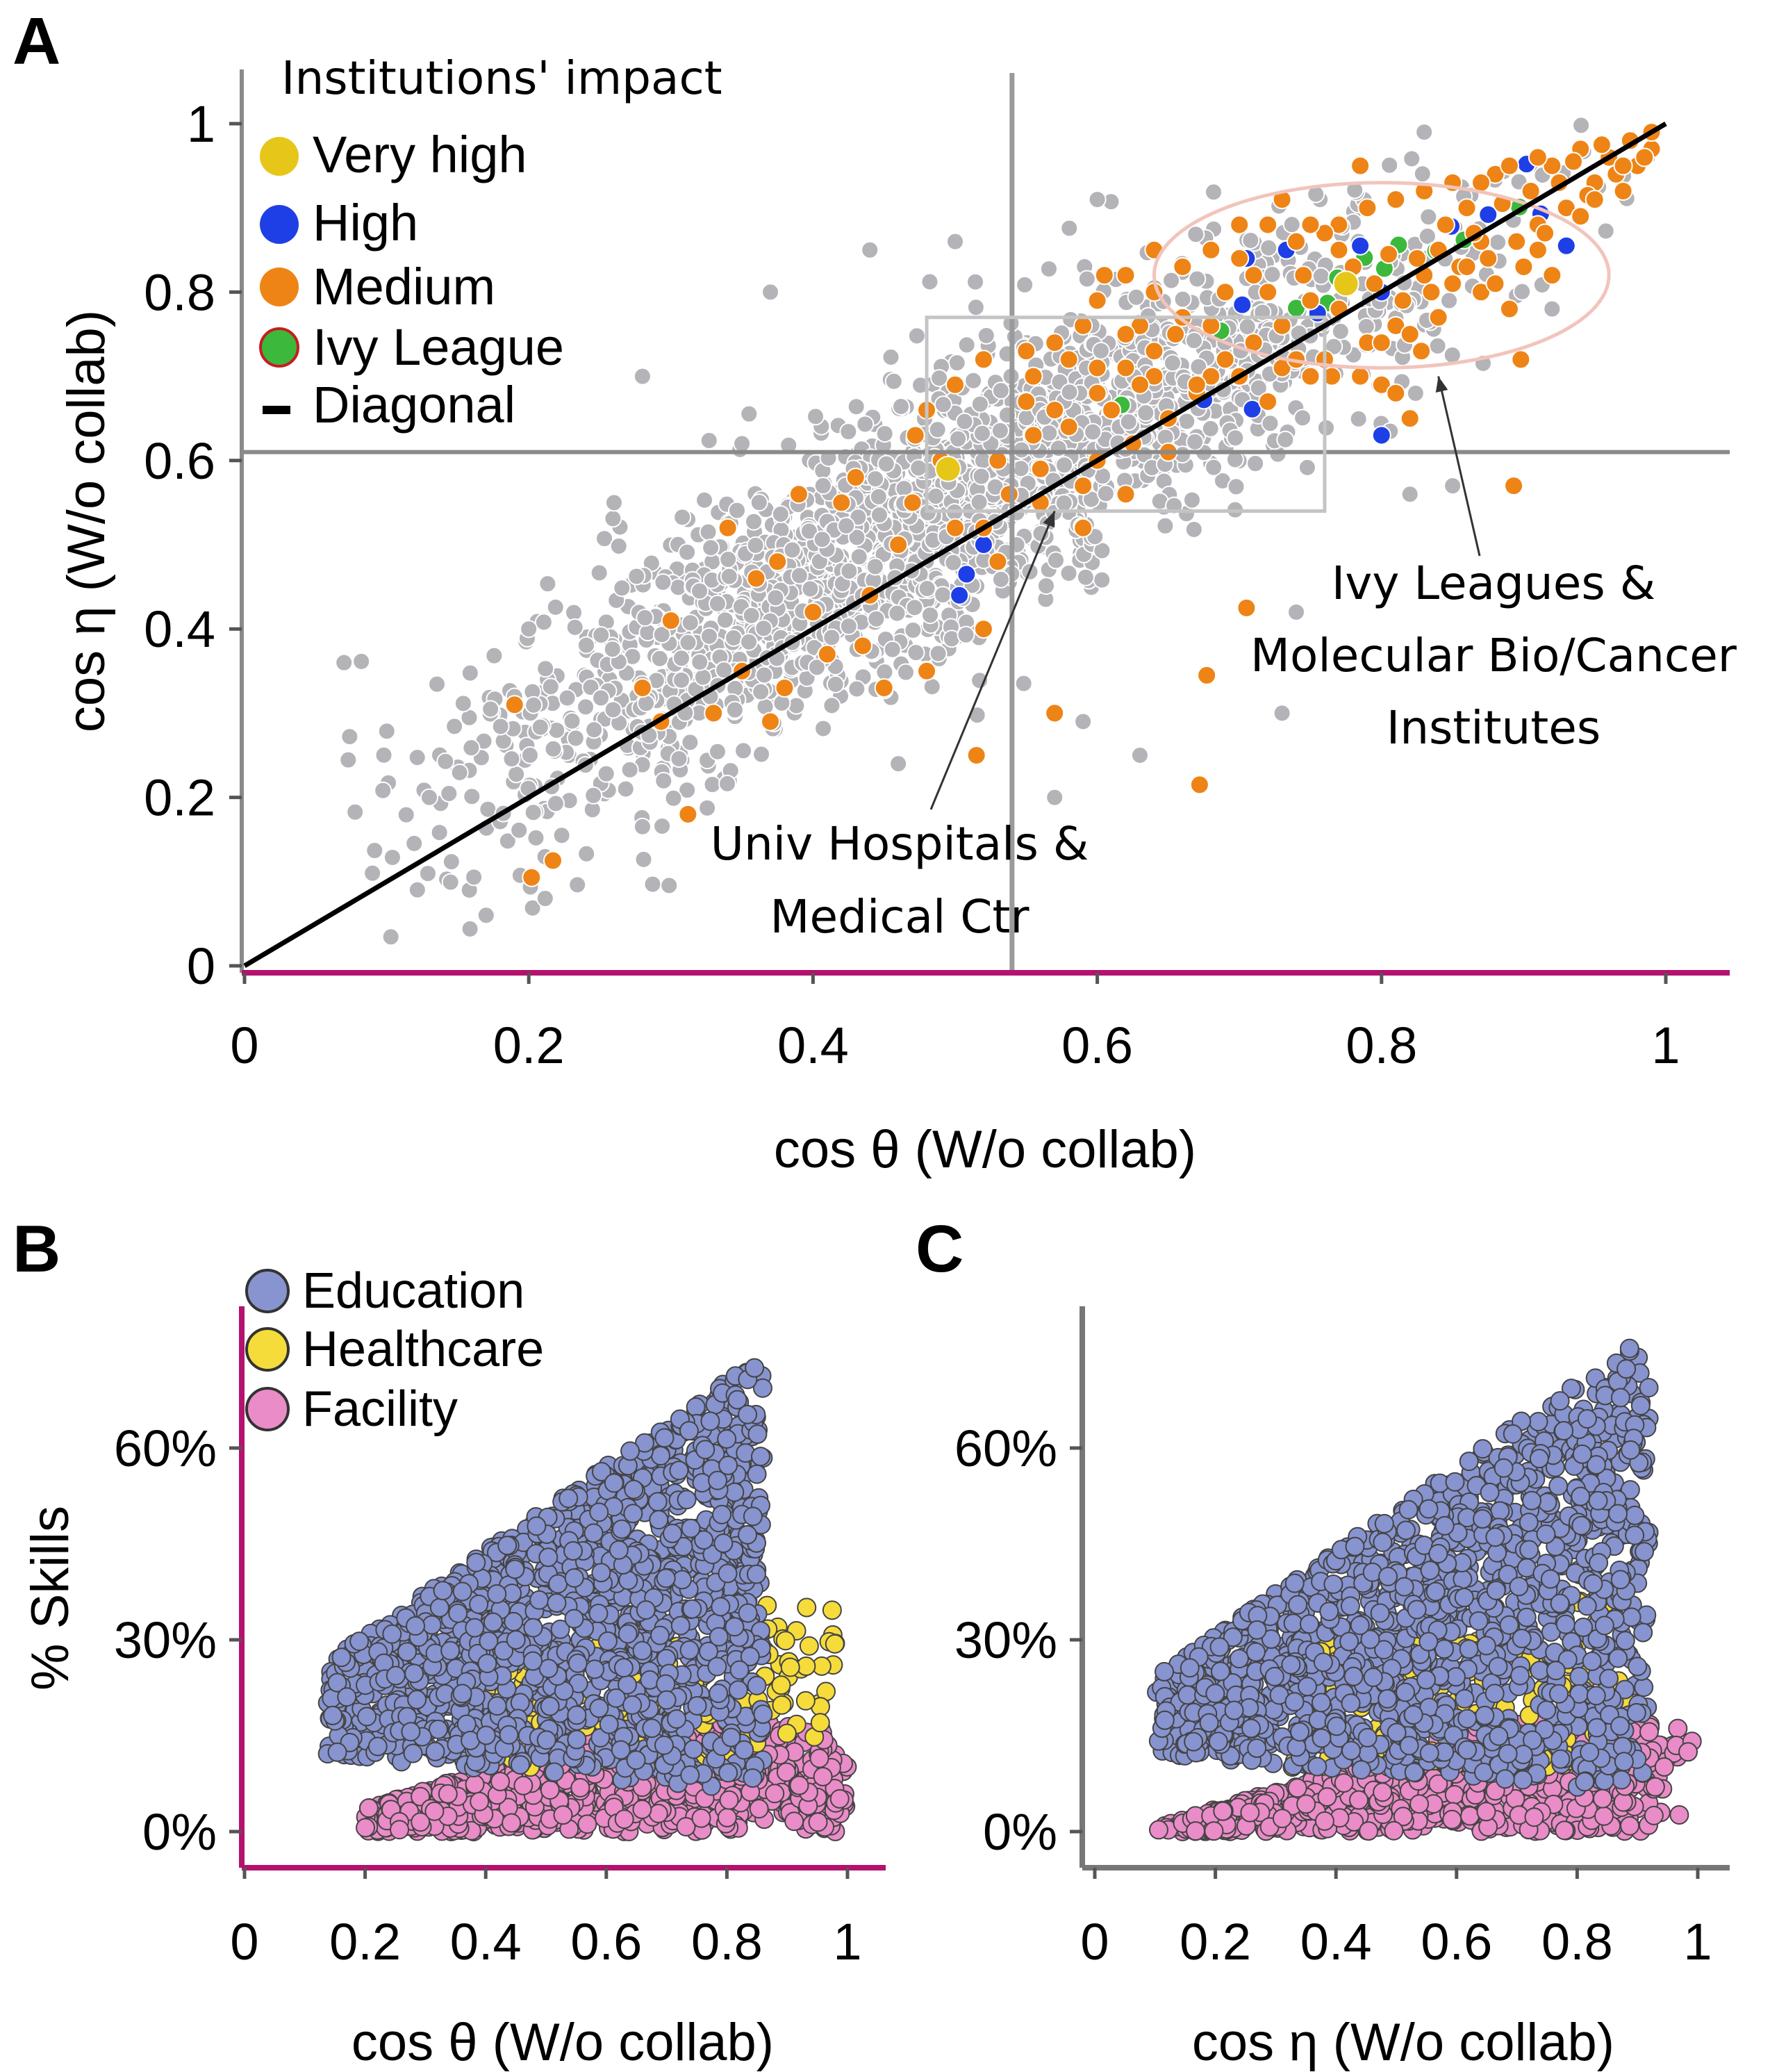 This screenshot has width=1770, height=2072. Describe the element at coordinates (268, 1349) in the screenshot. I see `legend-marker-healthcare` at that location.